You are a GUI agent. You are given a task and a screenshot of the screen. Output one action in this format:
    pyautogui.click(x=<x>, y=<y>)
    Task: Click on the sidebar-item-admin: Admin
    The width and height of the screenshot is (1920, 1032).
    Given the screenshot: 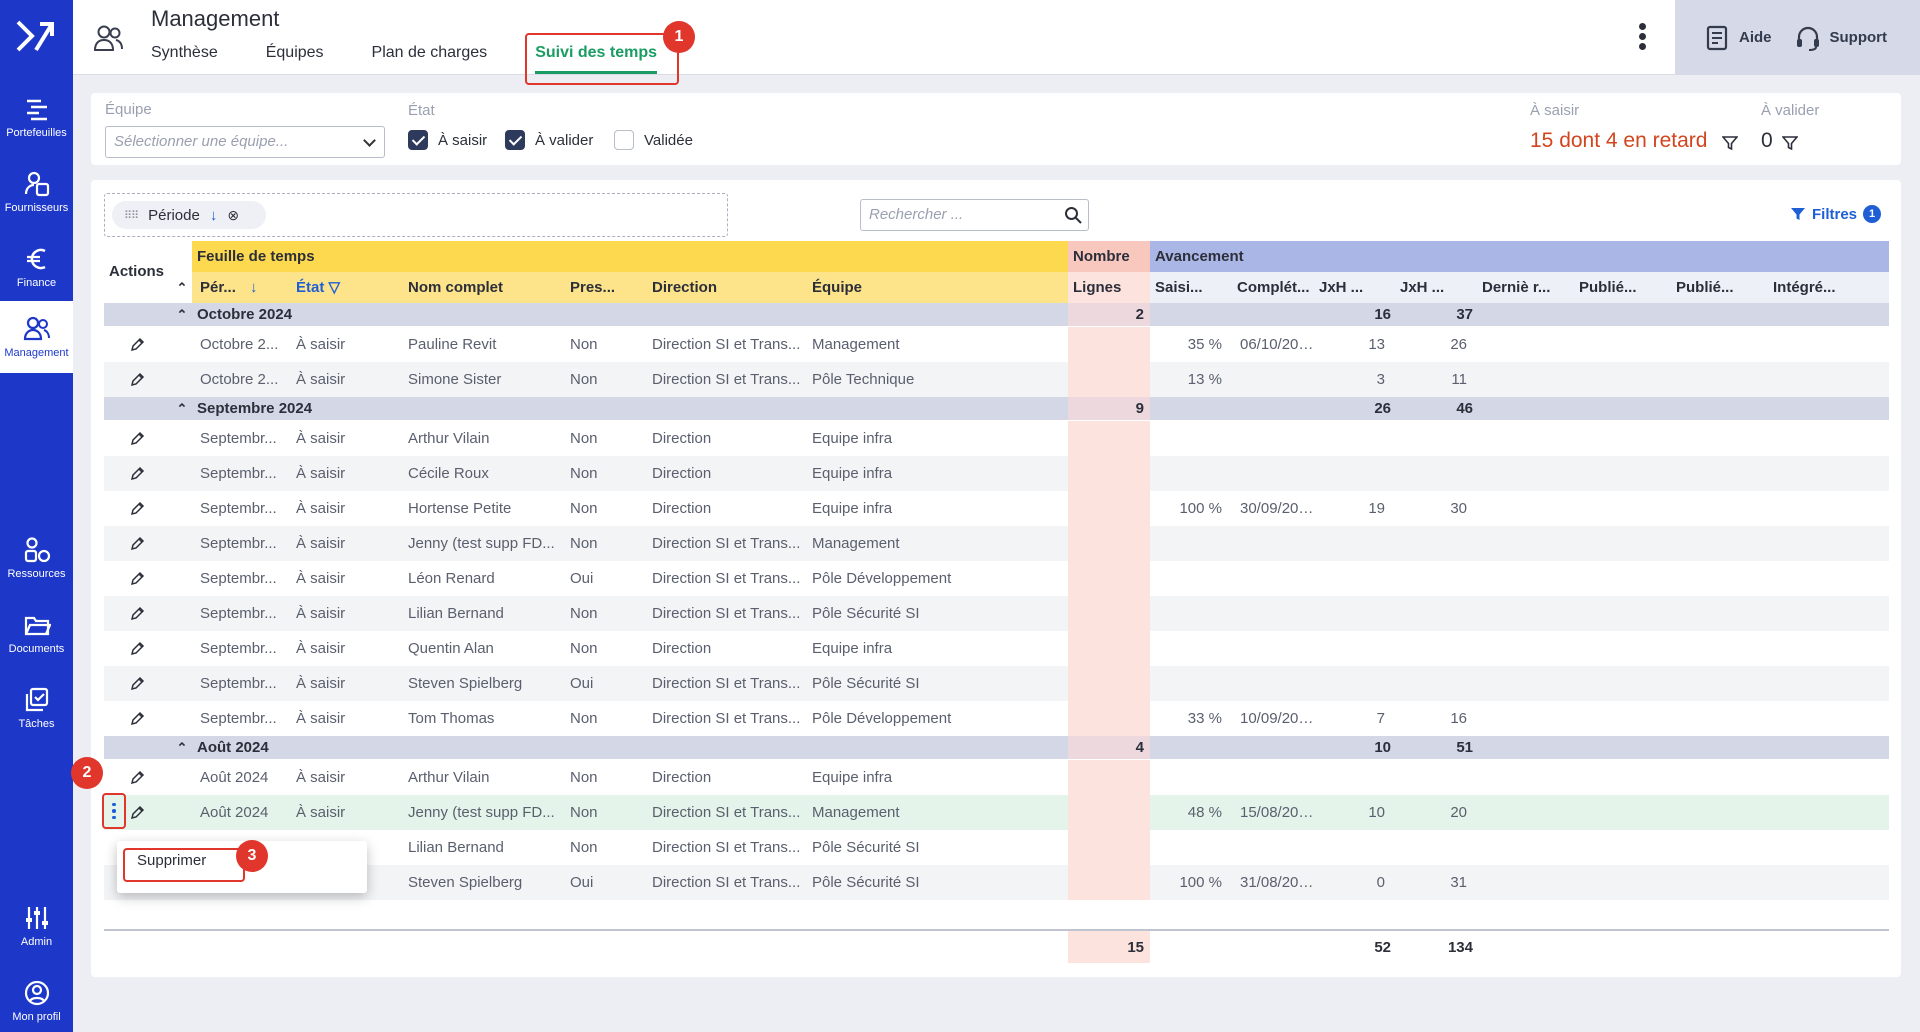 What is the action you would take?
    pyautogui.click(x=36, y=926)
    